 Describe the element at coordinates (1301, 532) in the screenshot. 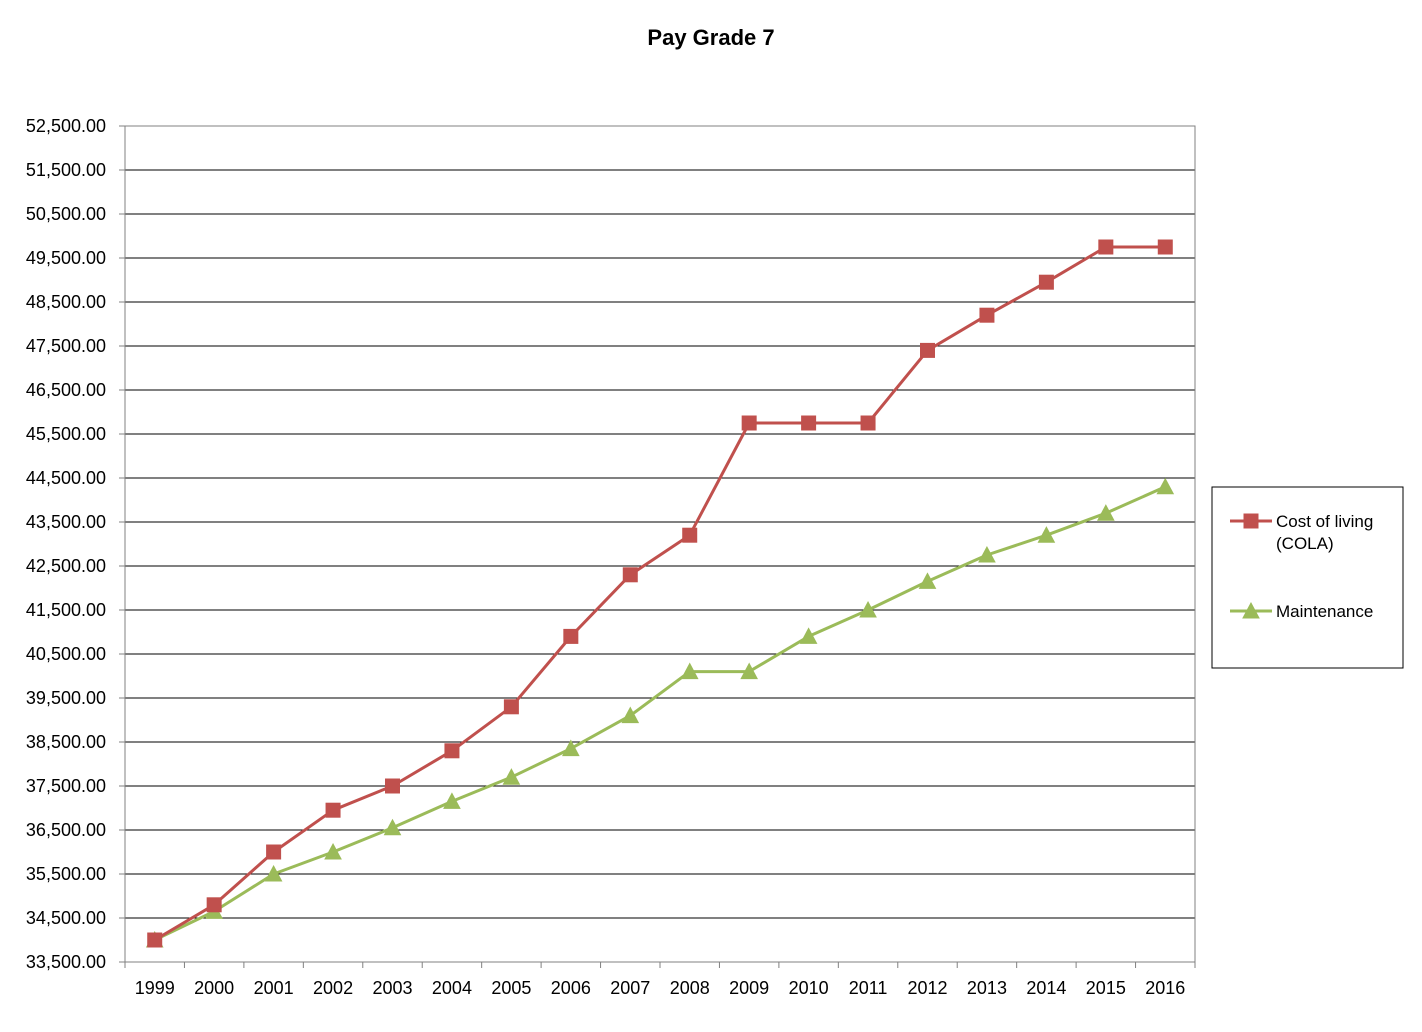

I see `legend-entry: Cost of living (COLA)` at that location.